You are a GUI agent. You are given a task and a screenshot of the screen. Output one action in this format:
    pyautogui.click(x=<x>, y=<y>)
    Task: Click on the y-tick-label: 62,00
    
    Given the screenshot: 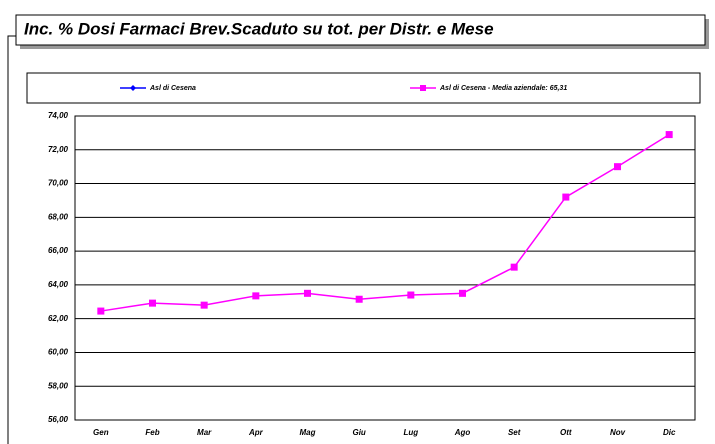 What is the action you would take?
    pyautogui.click(x=58, y=318)
    